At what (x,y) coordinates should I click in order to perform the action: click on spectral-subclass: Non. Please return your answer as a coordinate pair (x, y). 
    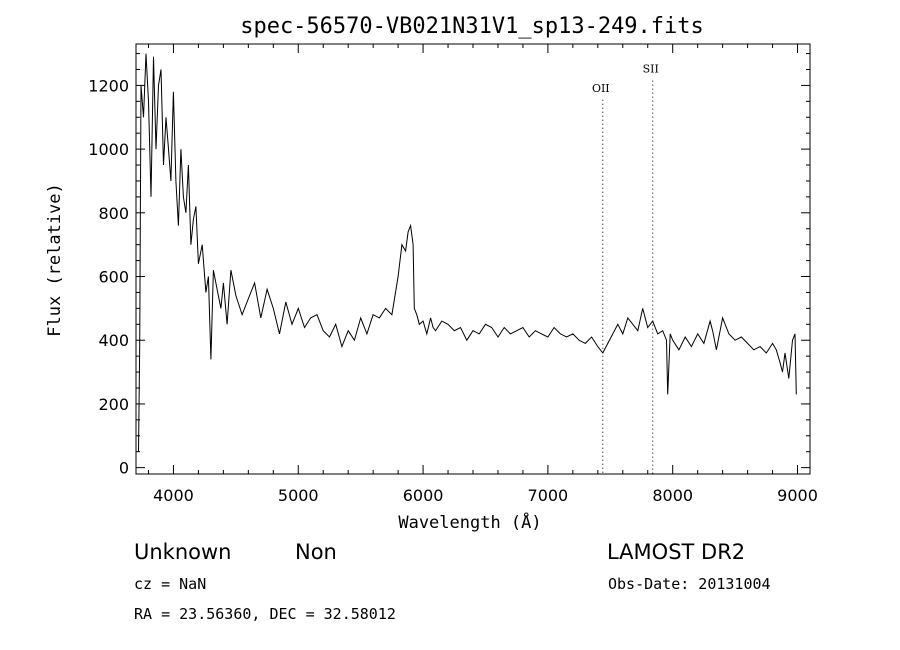
    Looking at the image, I should click on (316, 552).